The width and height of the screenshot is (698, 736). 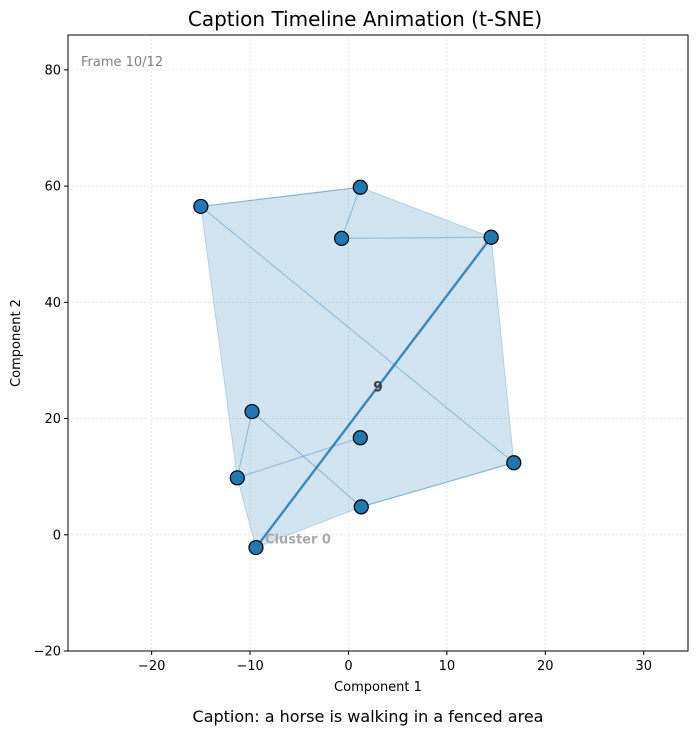 I want to click on x-axis-label: Component 1, so click(x=378, y=687).